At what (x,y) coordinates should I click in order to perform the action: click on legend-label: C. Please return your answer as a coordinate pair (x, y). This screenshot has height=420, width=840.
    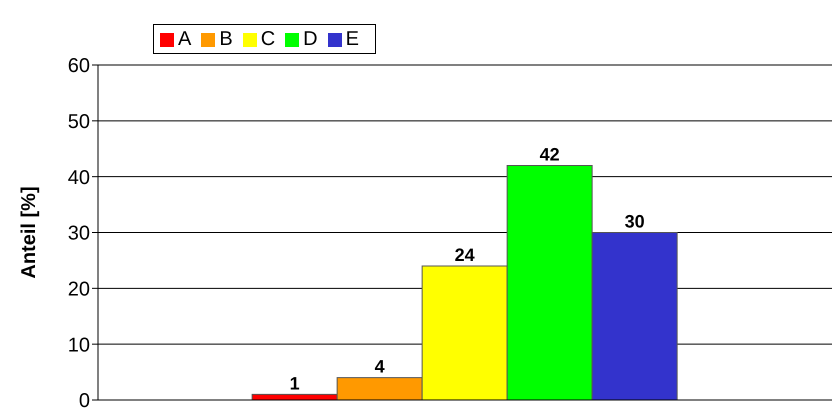
    Looking at the image, I should click on (268, 39).